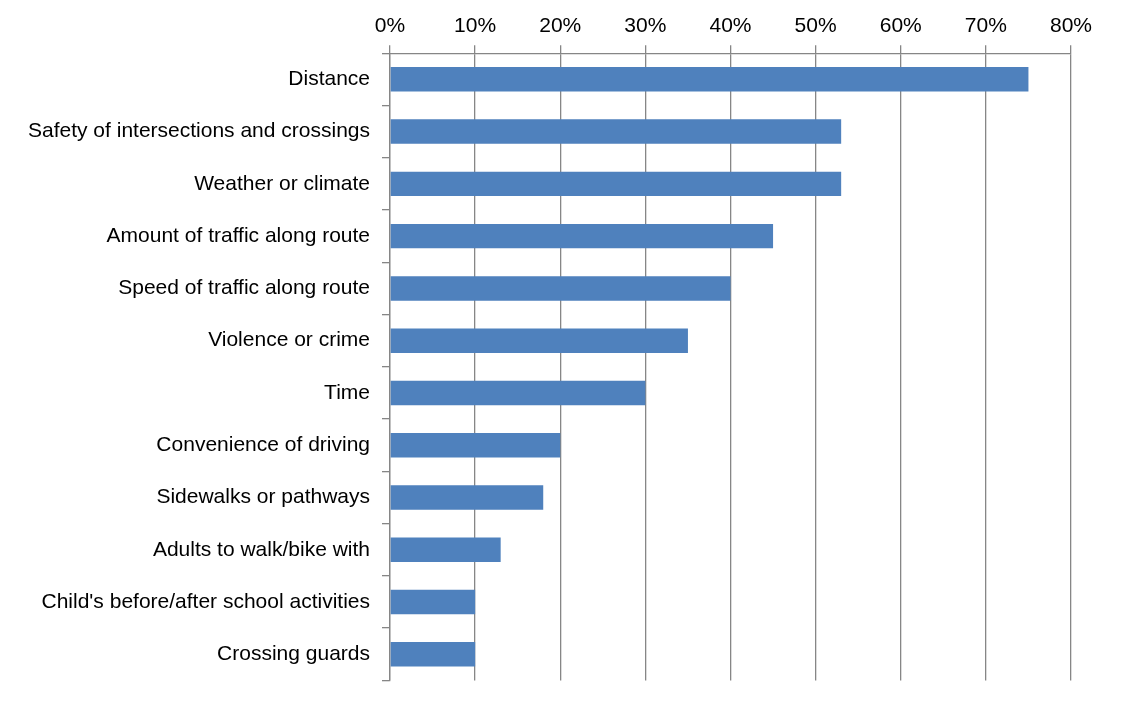 Image resolution: width=1121 pixels, height=705 pixels. I want to click on x-tick-label: 40%, so click(730, 25).